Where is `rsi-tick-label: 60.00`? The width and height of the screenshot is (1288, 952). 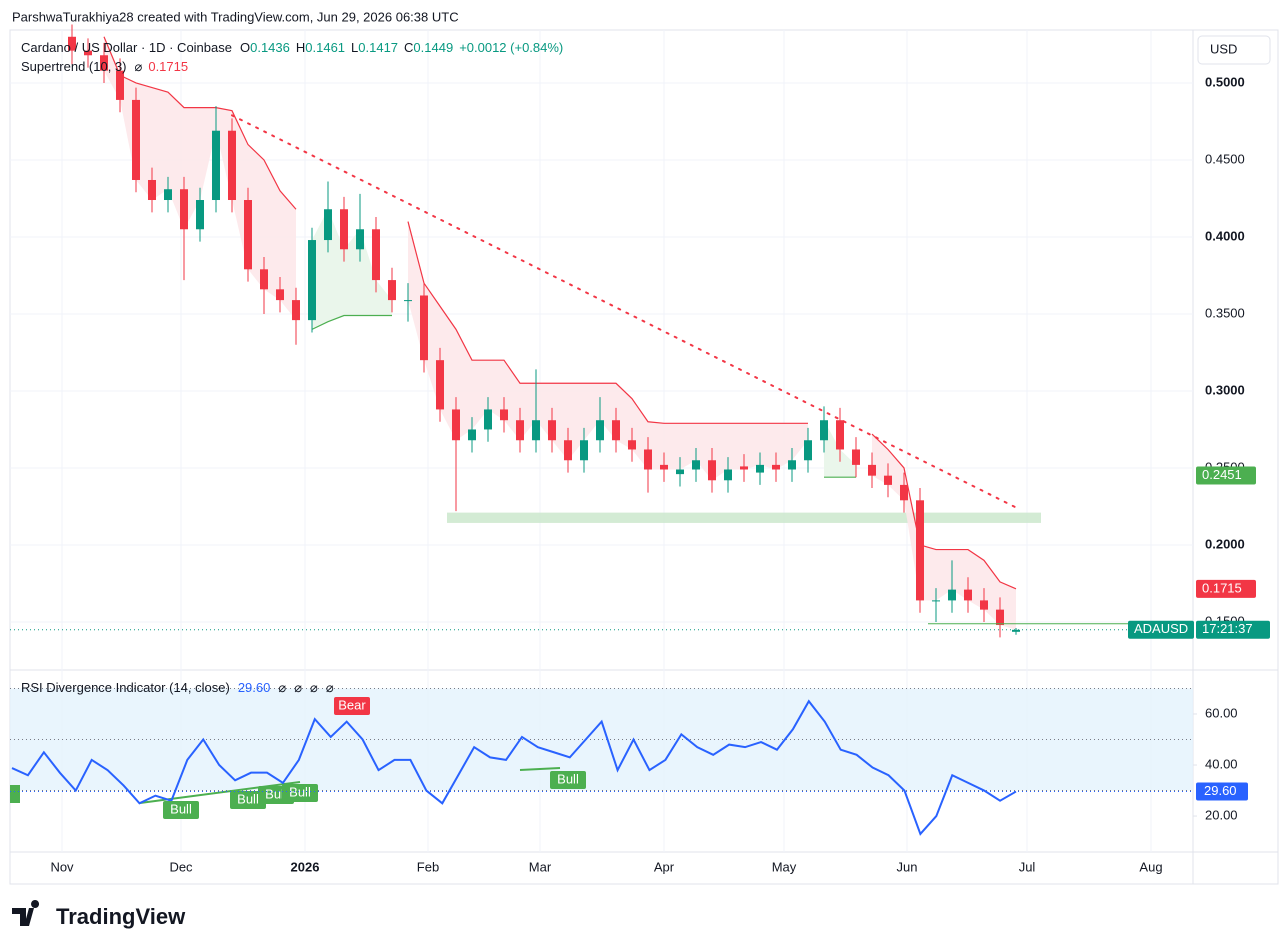 rsi-tick-label: 60.00 is located at coordinates (1221, 712).